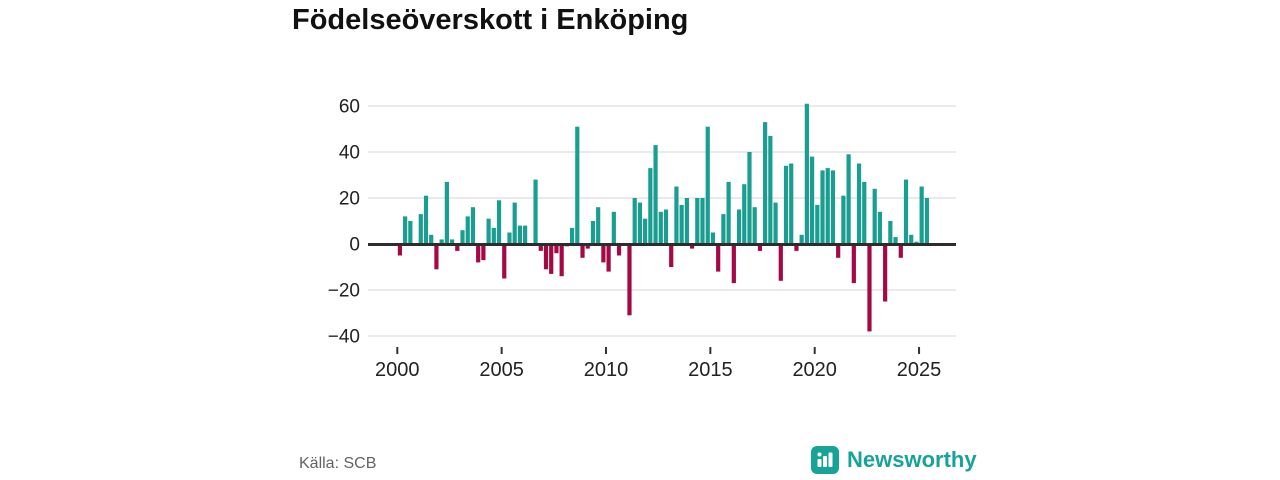 Image resolution: width=1280 pixels, height=480 pixels. Describe the element at coordinates (780, 262) in the screenshot. I see `bar-2018Q2` at that location.